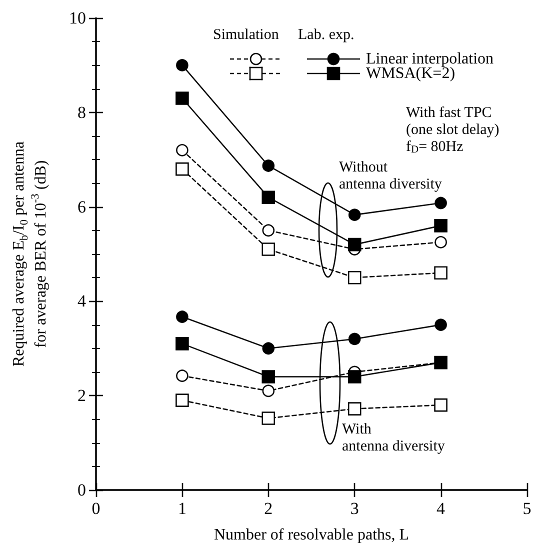 This screenshot has height=551, width=535. I want to click on y-tick-label: 4, so click(82, 301).